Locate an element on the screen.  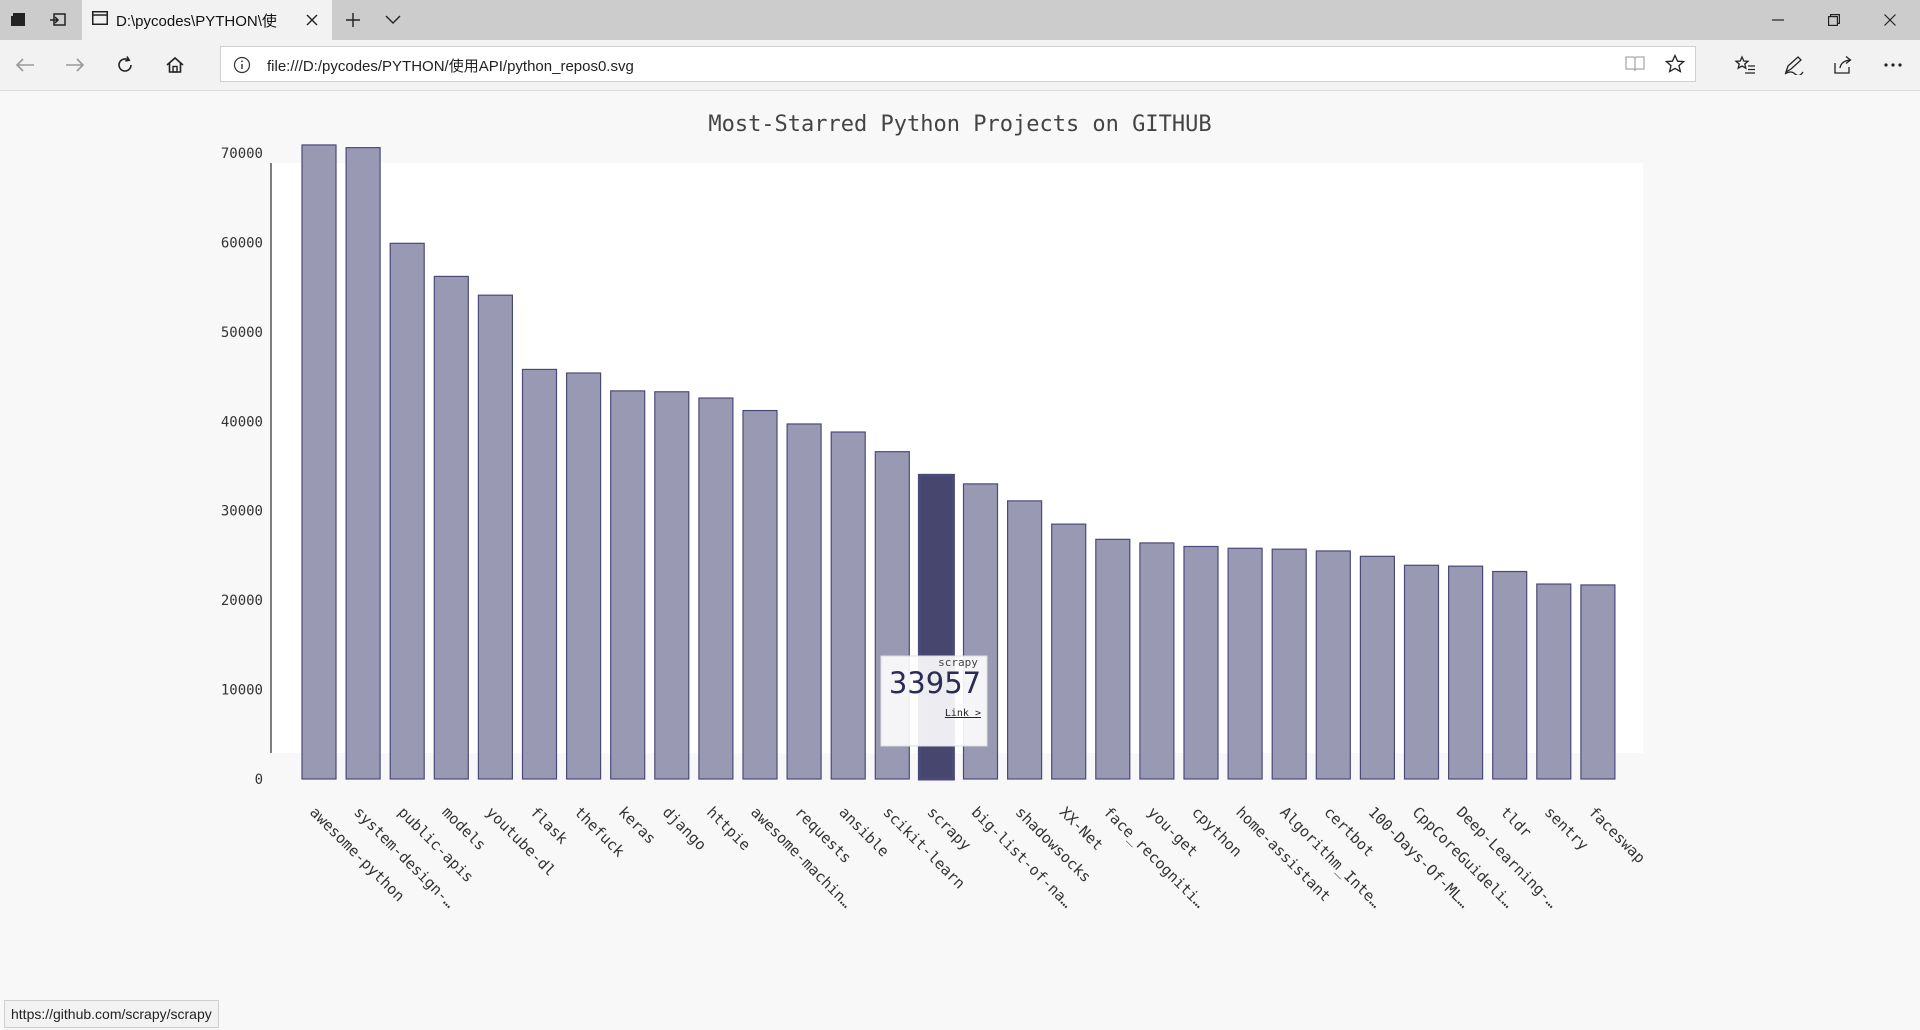
x-tick-label: scikit-learn is located at coordinates (923, 847).